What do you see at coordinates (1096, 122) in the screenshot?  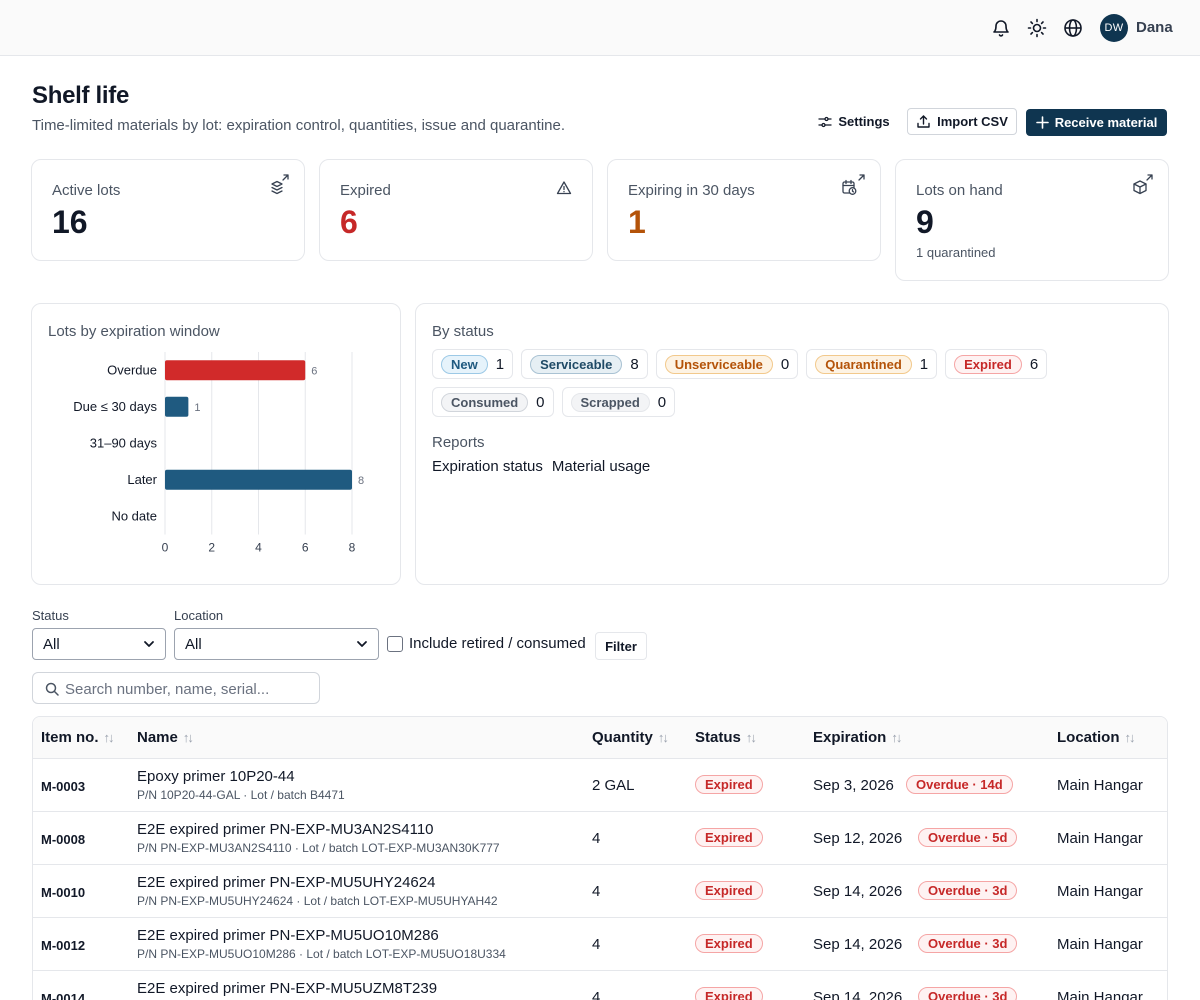 I see `receive-material-button: Receive material` at bounding box center [1096, 122].